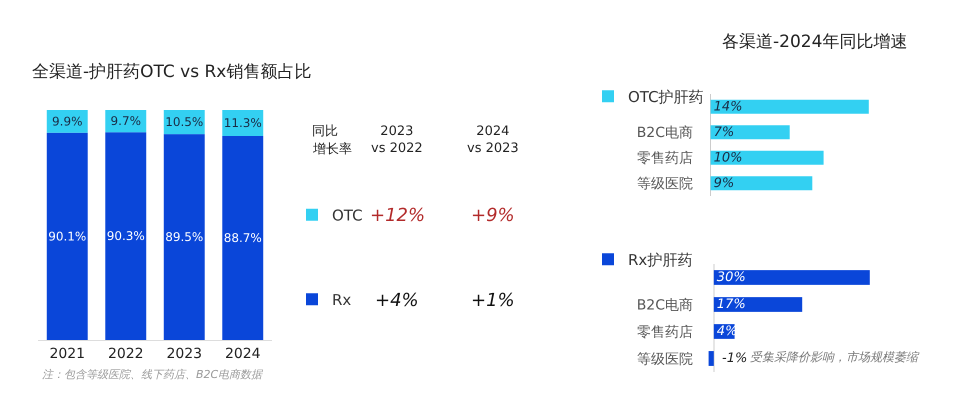  I want to click on data-label: 17%, so click(731, 304).